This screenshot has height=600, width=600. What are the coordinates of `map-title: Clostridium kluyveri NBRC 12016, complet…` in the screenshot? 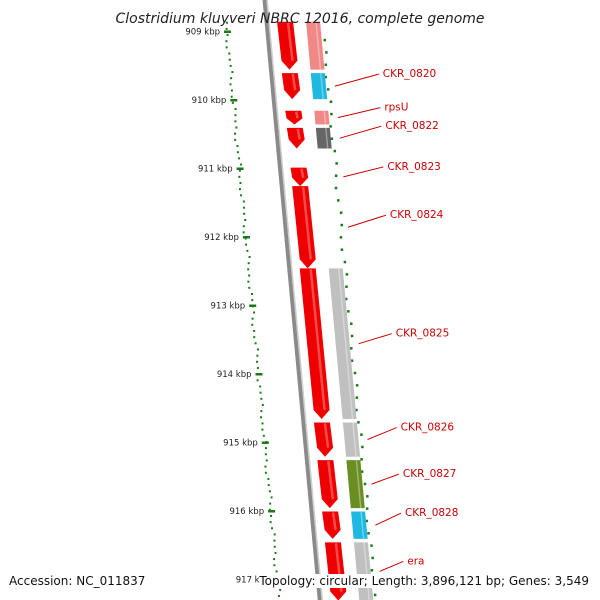 It's located at (299, 19).